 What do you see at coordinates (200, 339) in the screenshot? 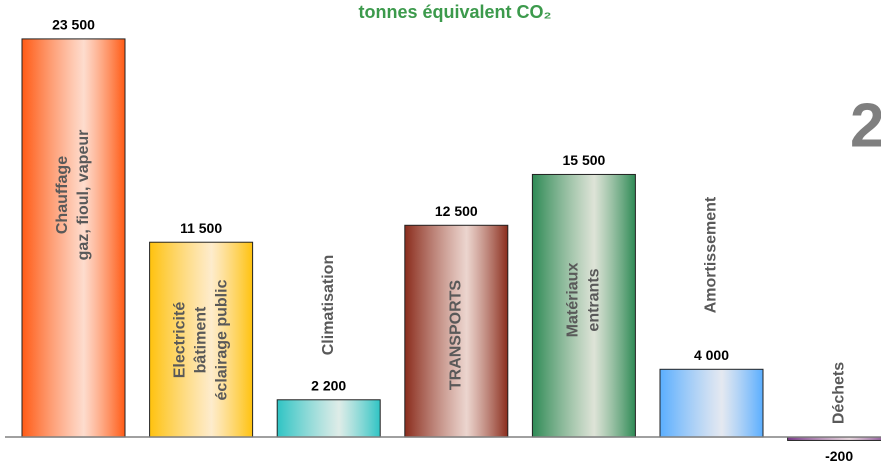
I see `category-label: bâtiment` at bounding box center [200, 339].